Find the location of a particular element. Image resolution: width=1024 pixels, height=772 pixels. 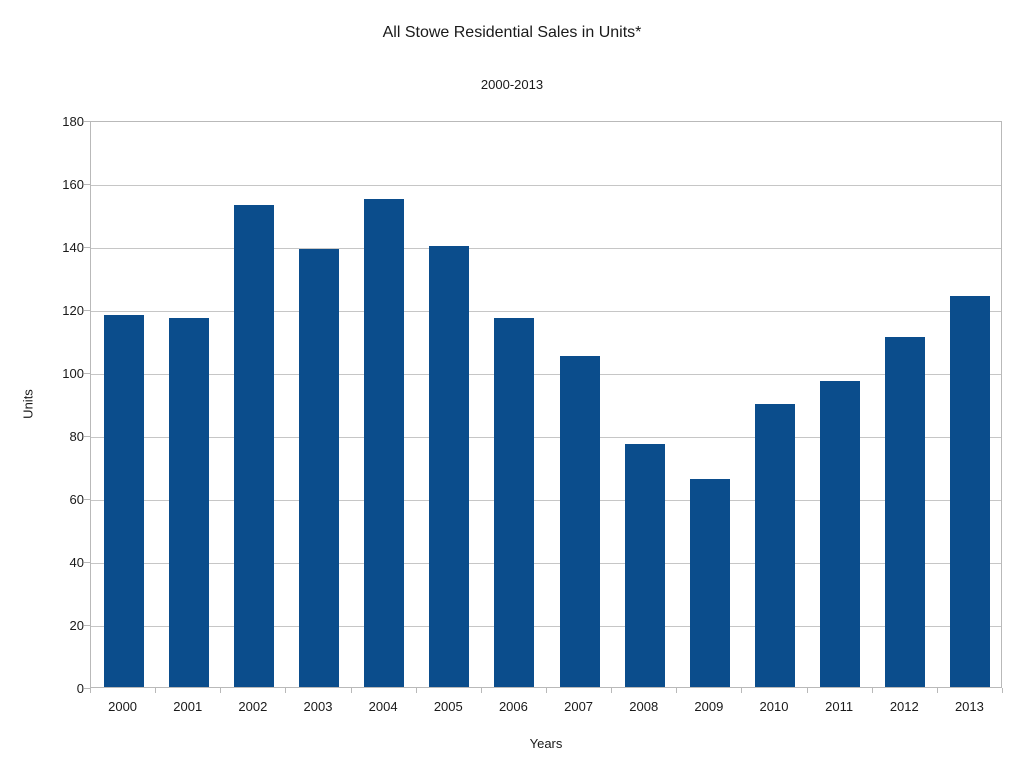

x-tick-label-2010: 2010 is located at coordinates (774, 706).